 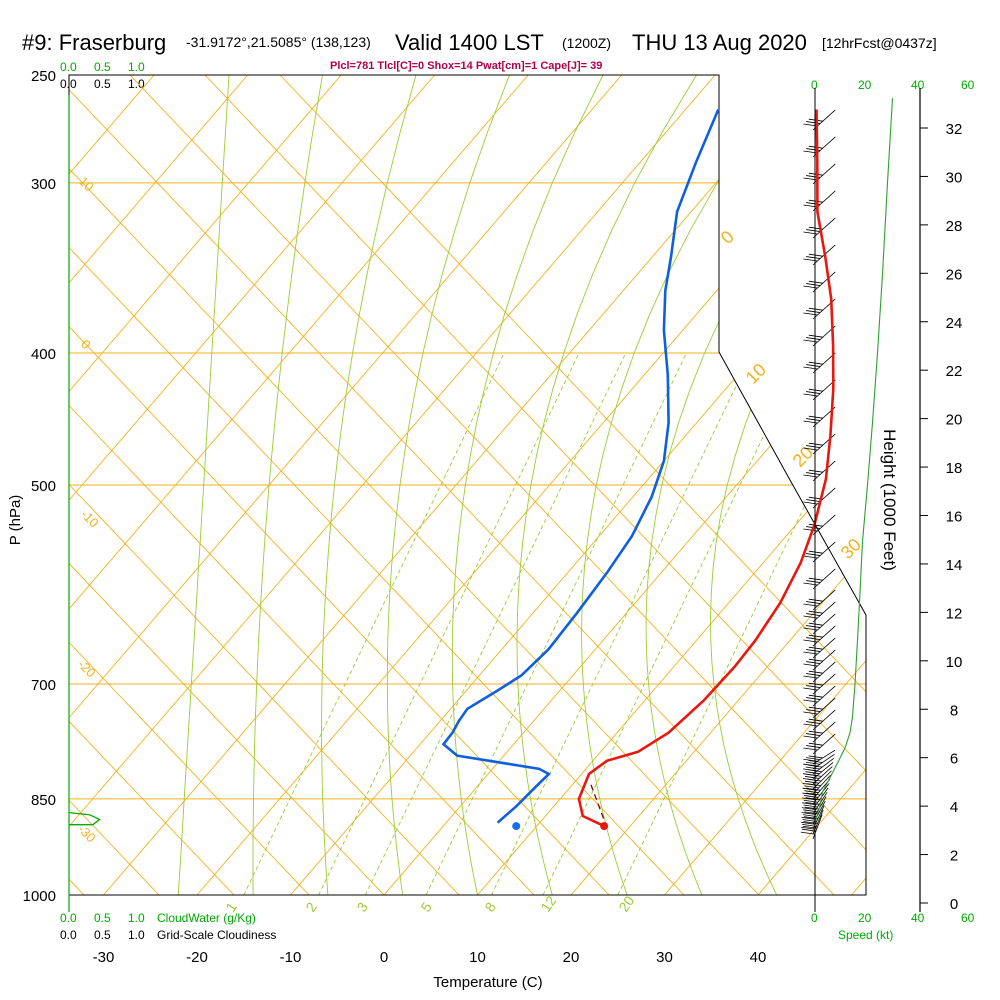 What do you see at coordinates (102, 67) in the screenshot?
I see `top-cw-tick-1: 0.5` at bounding box center [102, 67].